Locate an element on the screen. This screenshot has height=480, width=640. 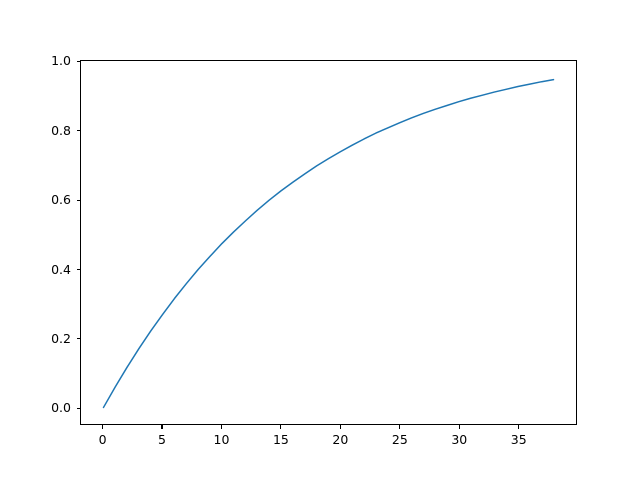
y-tick-label: 0.2 is located at coordinates (61, 338).